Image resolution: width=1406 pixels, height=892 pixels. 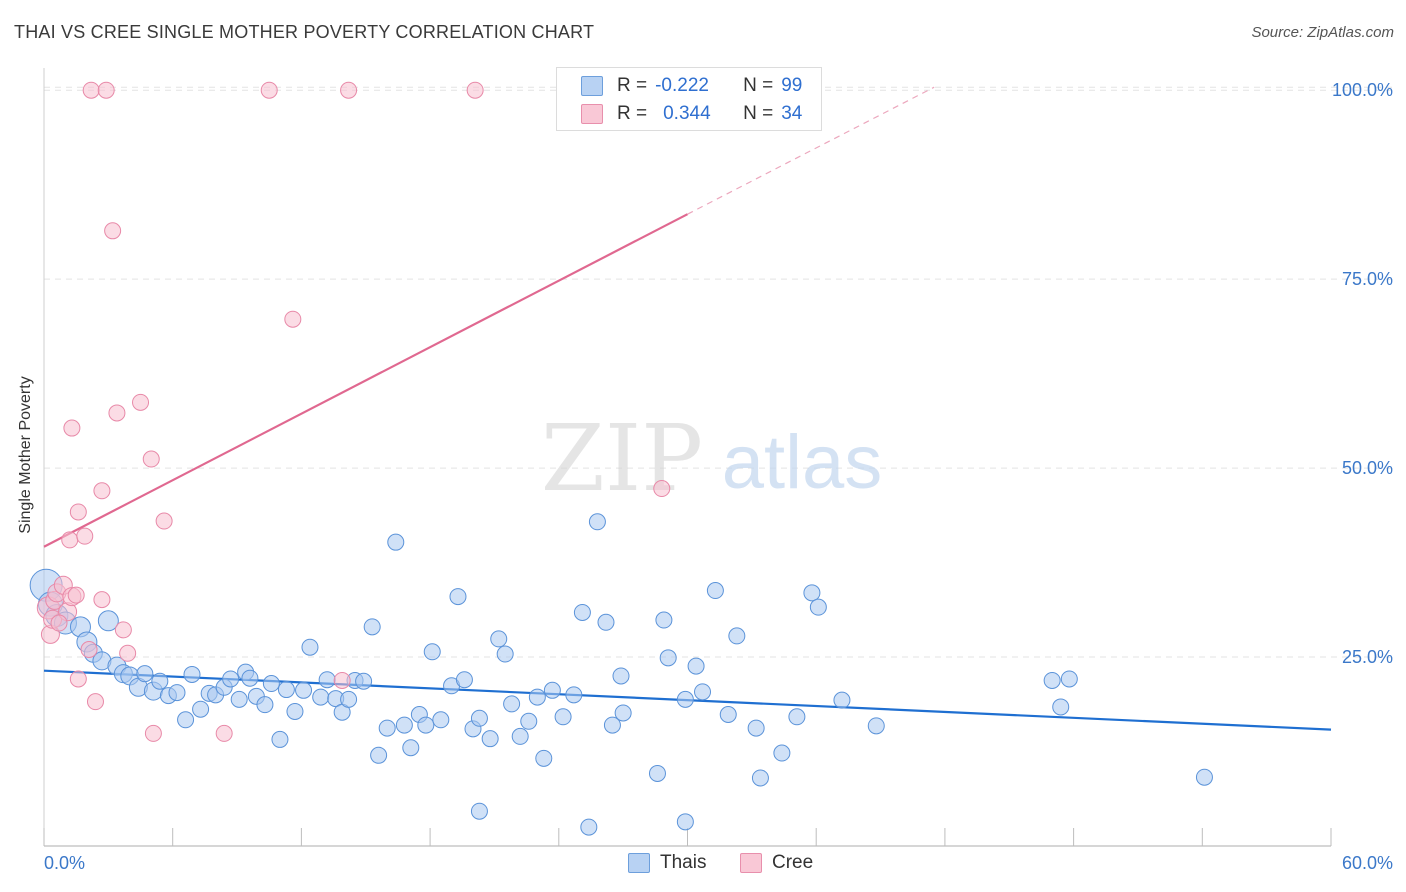 I want to click on legend-thais-label: Thais, so click(x=683, y=862).